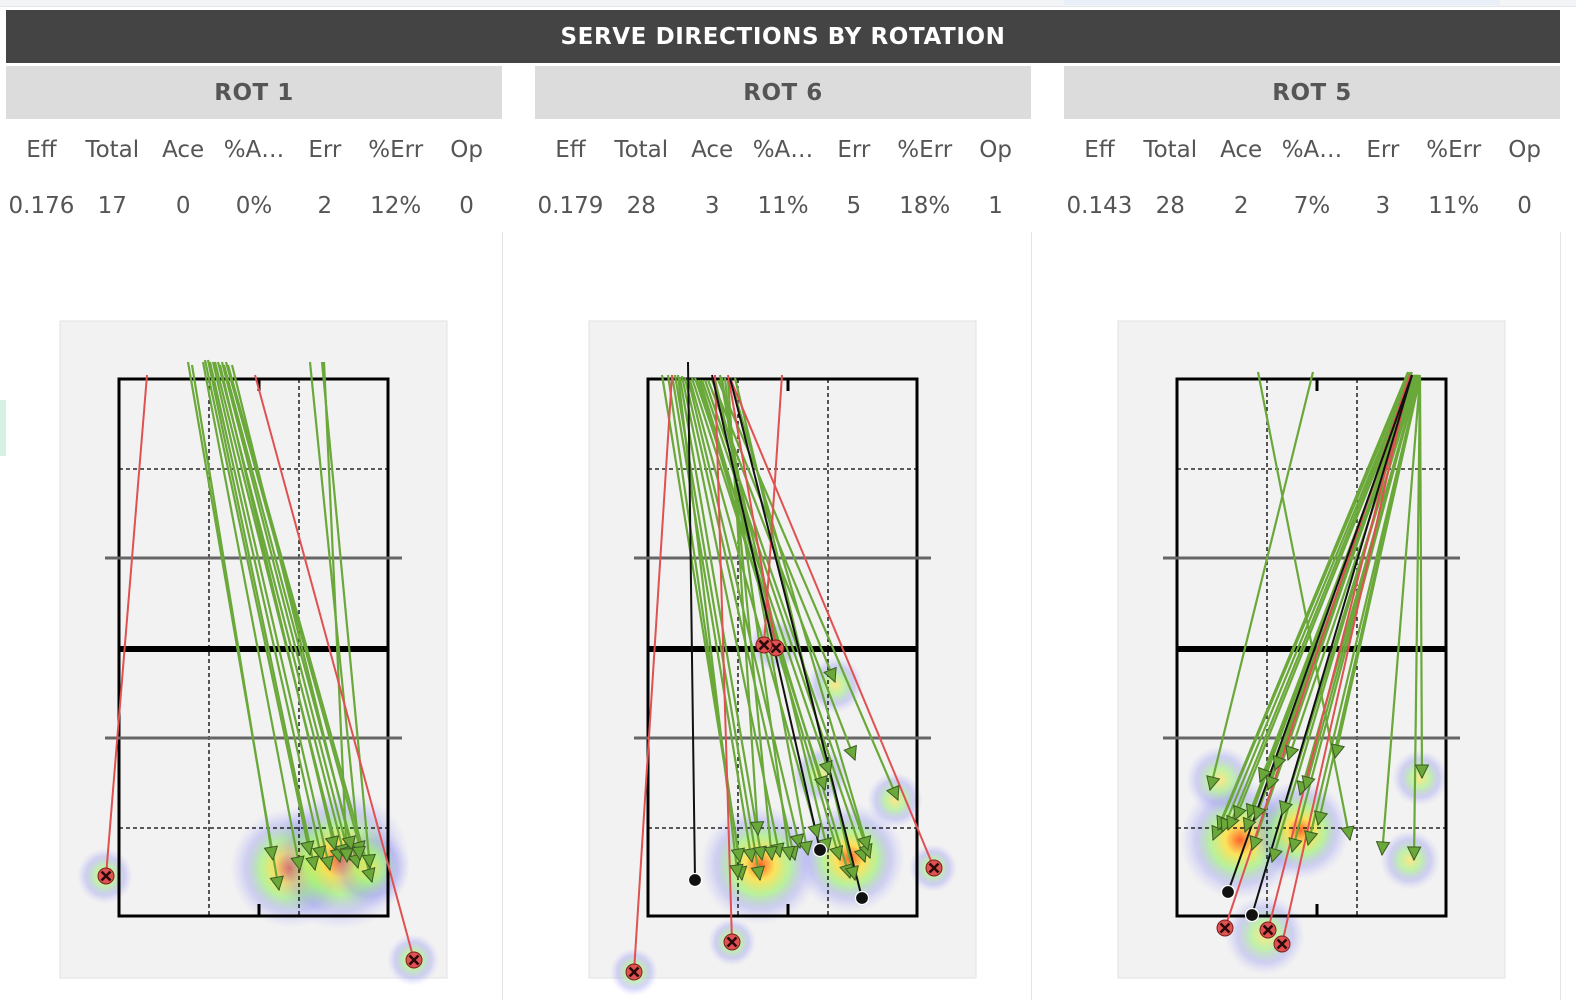 The image size is (1576, 1000). What do you see at coordinates (1382, 178) in the screenshot?
I see `stat-err: Err 3` at bounding box center [1382, 178].